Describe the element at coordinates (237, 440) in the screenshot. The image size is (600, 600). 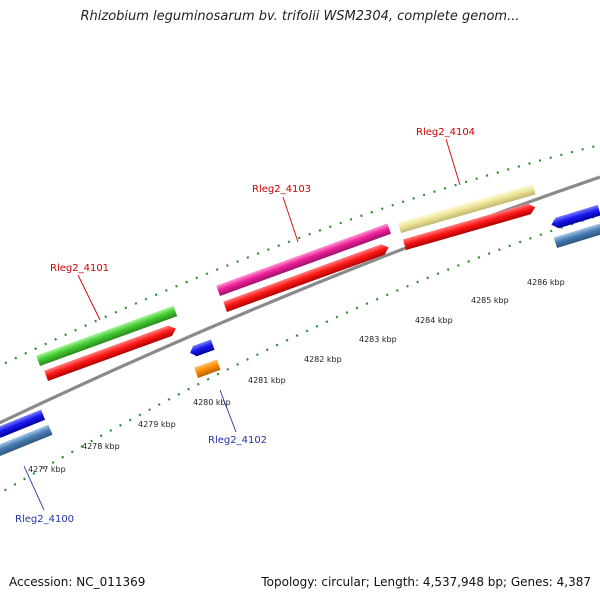
I see `gene-label-rleg2-4102: Rleg2_4102` at that location.